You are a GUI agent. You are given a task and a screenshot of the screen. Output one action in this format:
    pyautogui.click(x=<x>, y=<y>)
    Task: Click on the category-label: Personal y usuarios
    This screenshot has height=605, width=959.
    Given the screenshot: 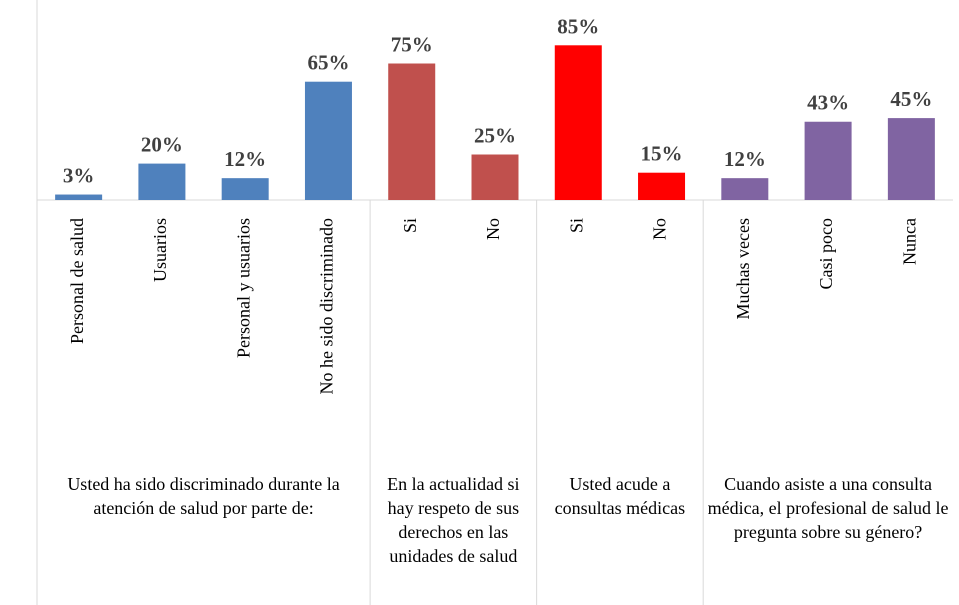 What is the action you would take?
    pyautogui.click(x=243, y=288)
    